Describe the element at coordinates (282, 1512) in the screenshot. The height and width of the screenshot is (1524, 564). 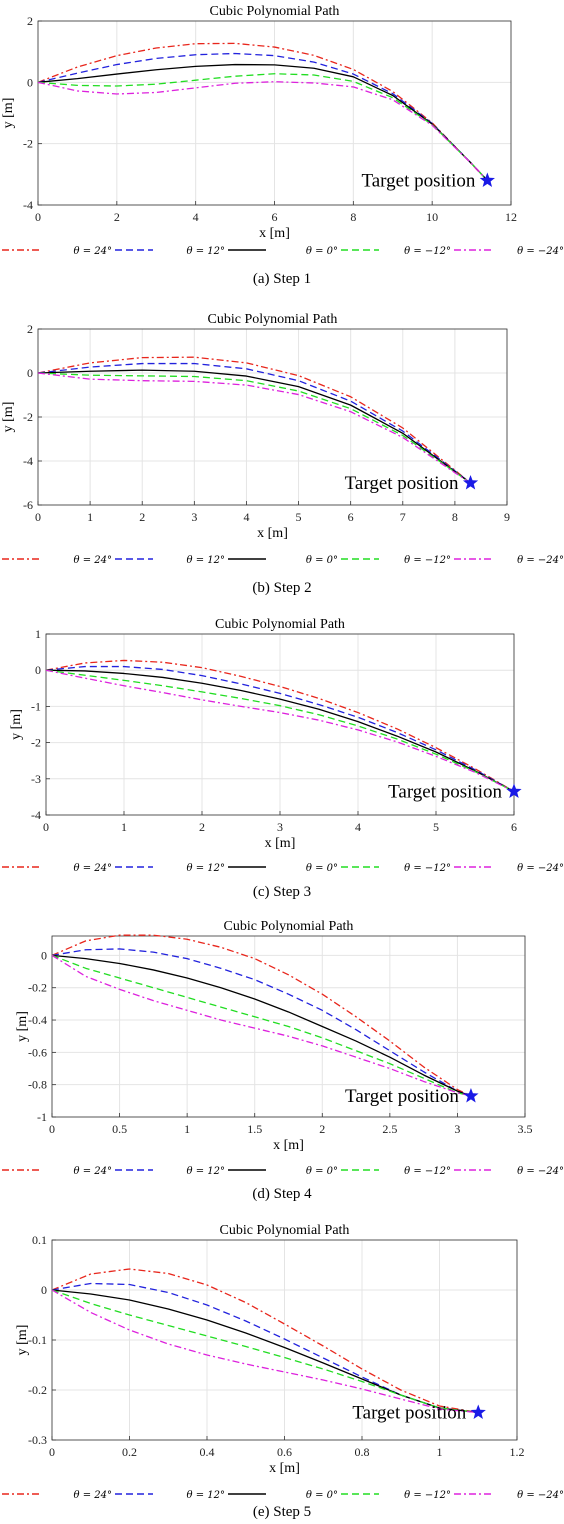
I see `figure-caption: (e) Step 5` at that location.